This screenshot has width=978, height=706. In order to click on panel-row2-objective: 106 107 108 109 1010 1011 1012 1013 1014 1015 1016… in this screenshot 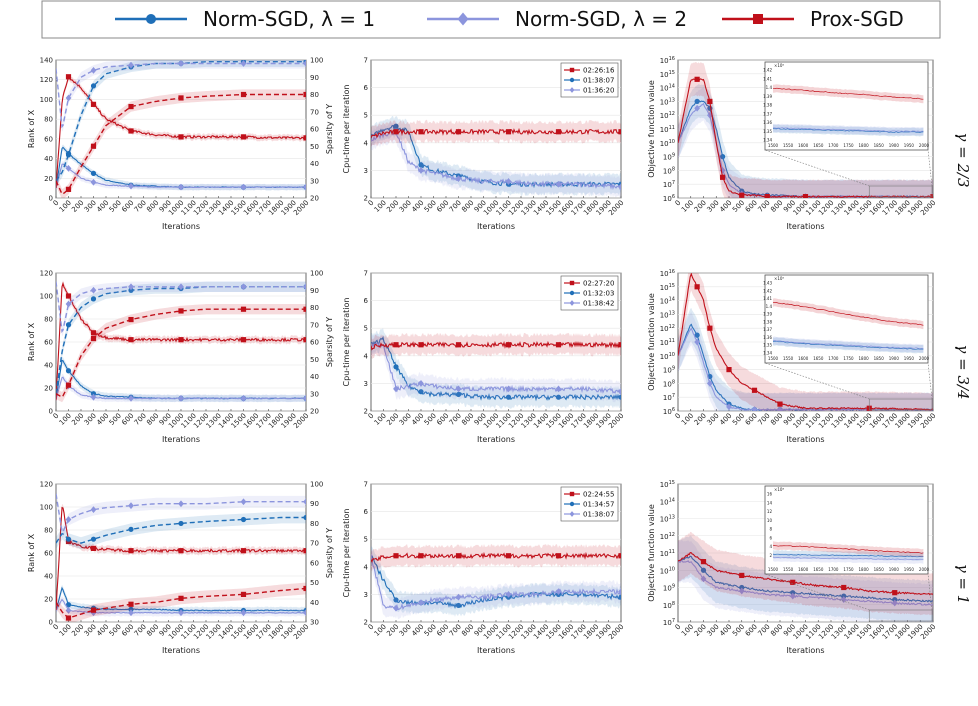, I will do `click(792, 356)`.